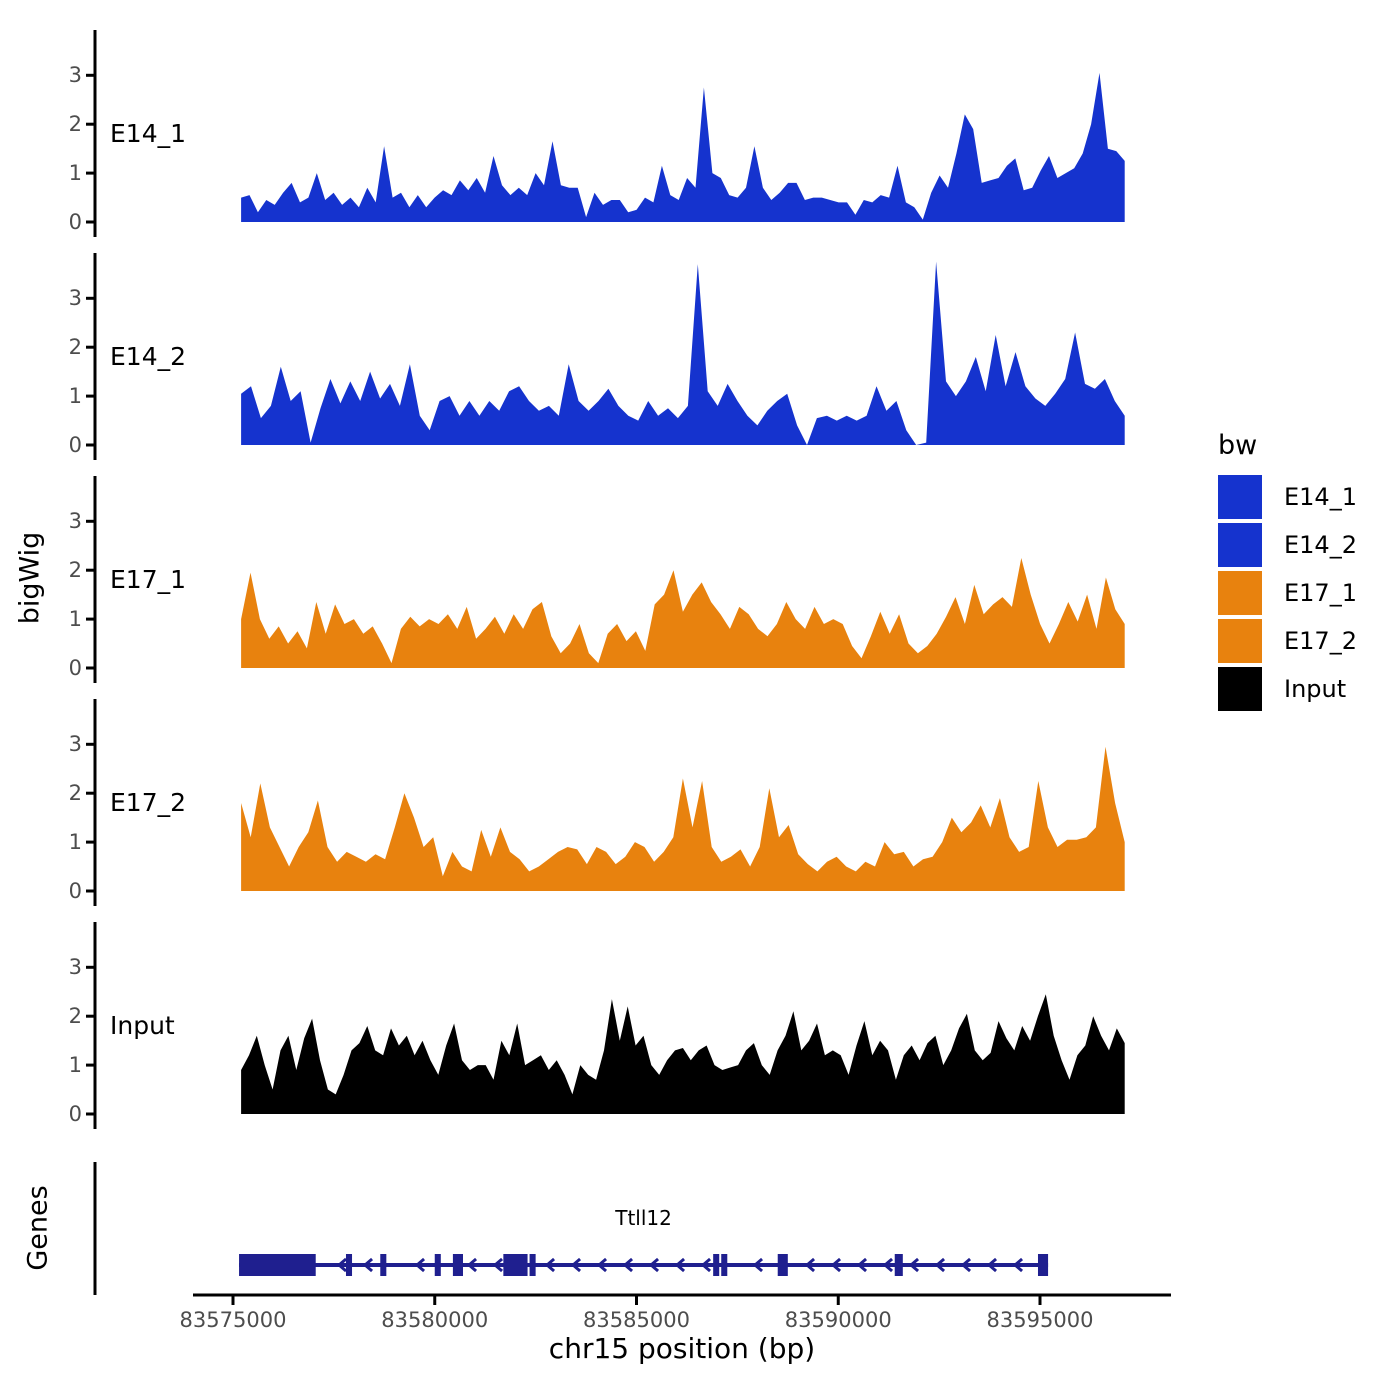 The height and width of the screenshot is (1400, 1400). Describe the element at coordinates (643, 1218) in the screenshot. I see `gene-name-label: Ttll12` at that location.